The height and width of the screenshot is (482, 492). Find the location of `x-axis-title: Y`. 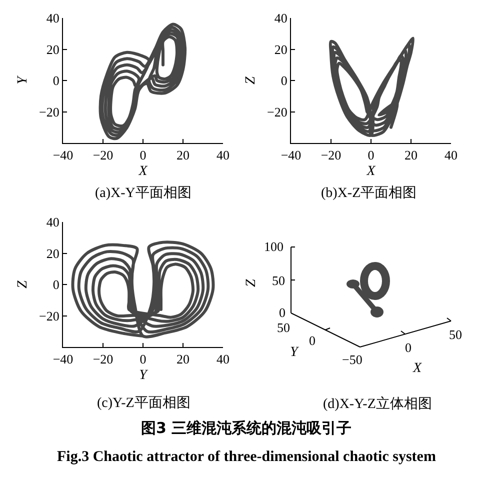

x-axis-title: Y is located at coordinates (144, 375).